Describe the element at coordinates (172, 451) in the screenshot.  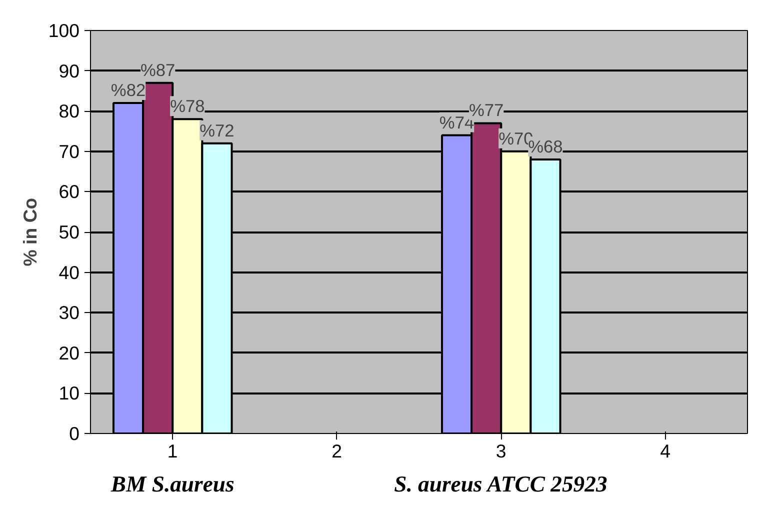
I see `x-tick-label: 1` at that location.